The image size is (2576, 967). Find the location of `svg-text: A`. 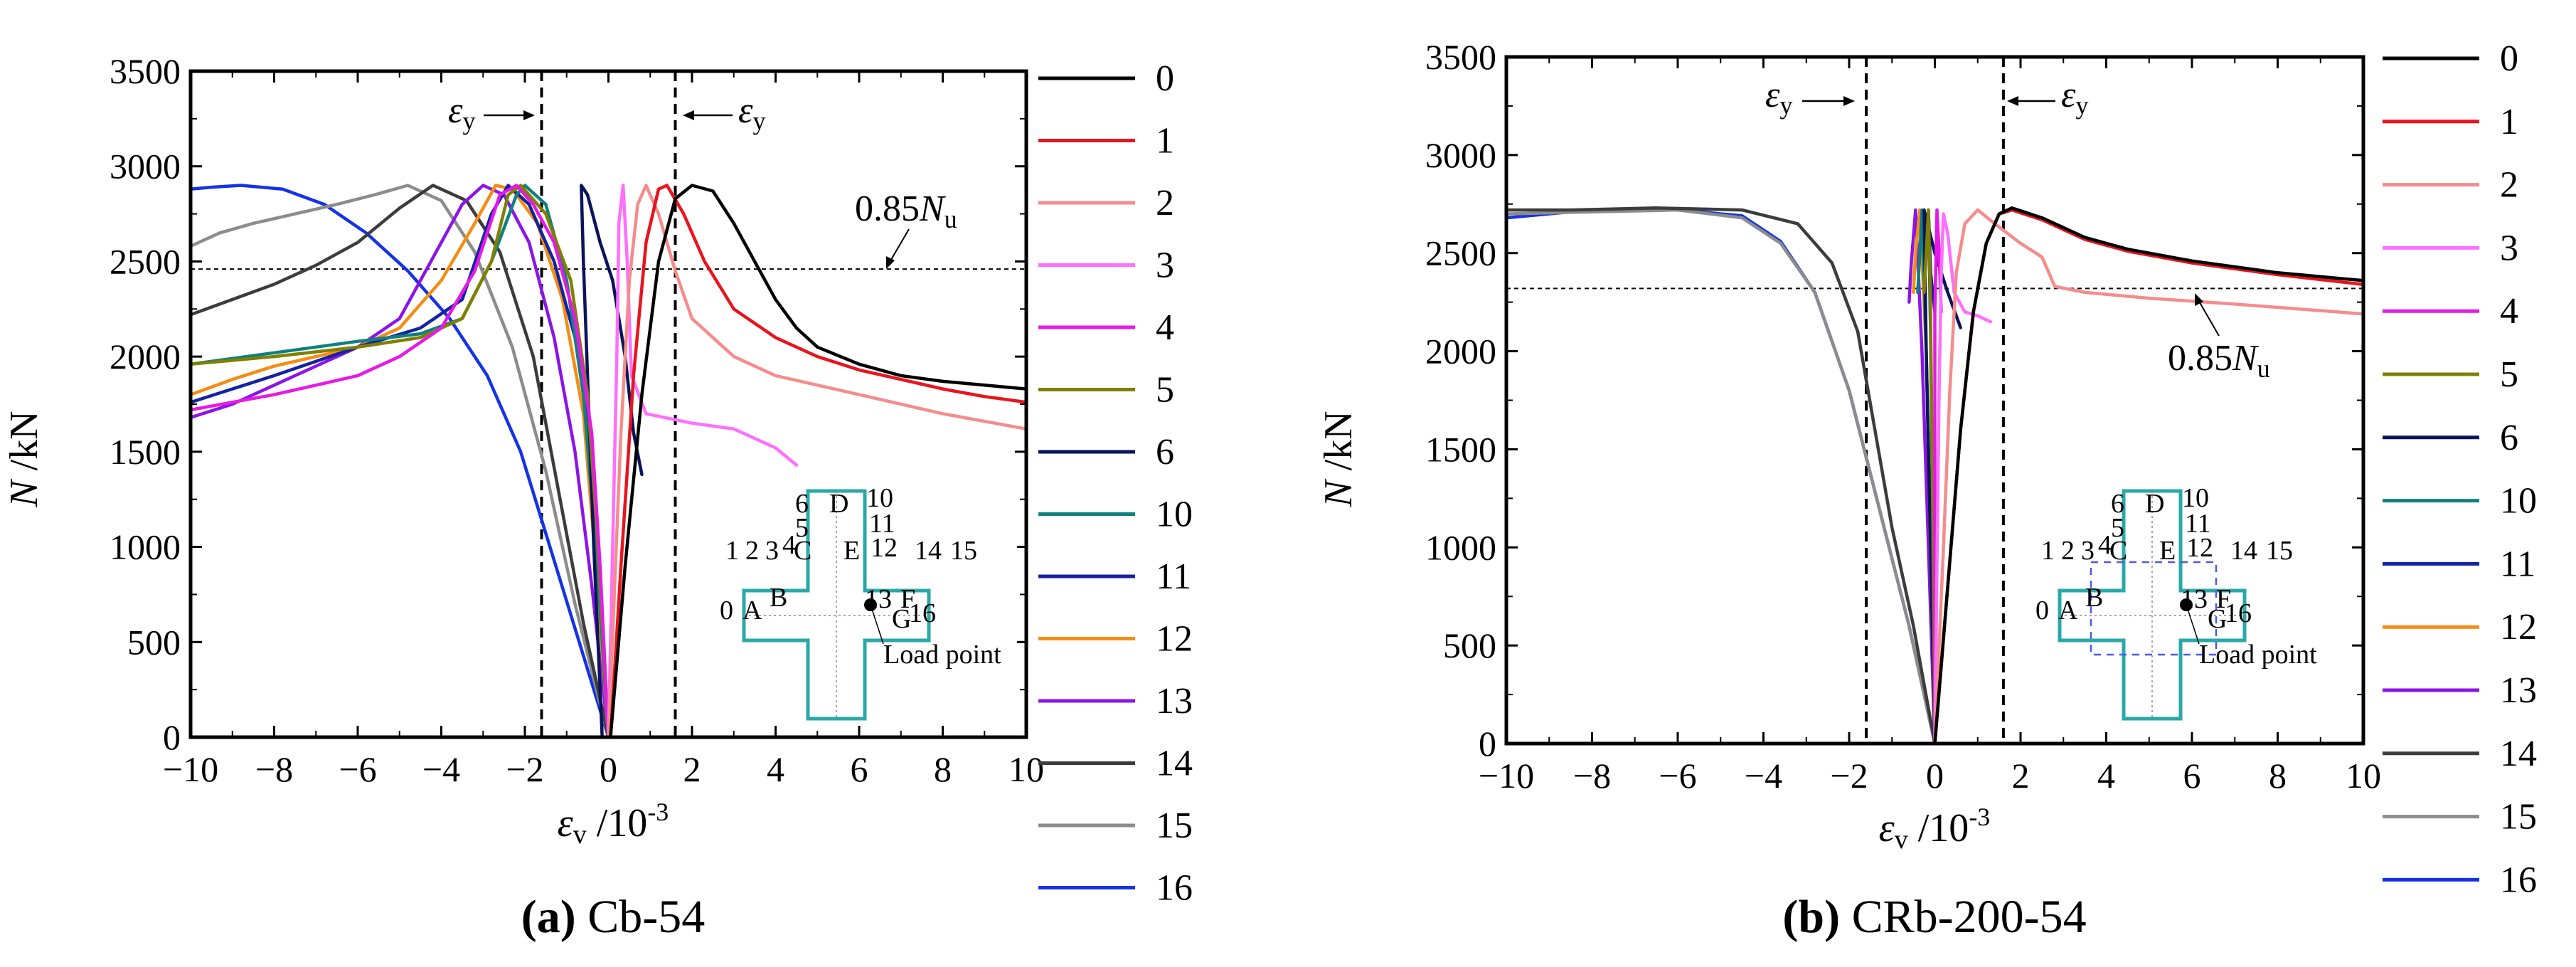

svg-text: A is located at coordinates (2068, 610).